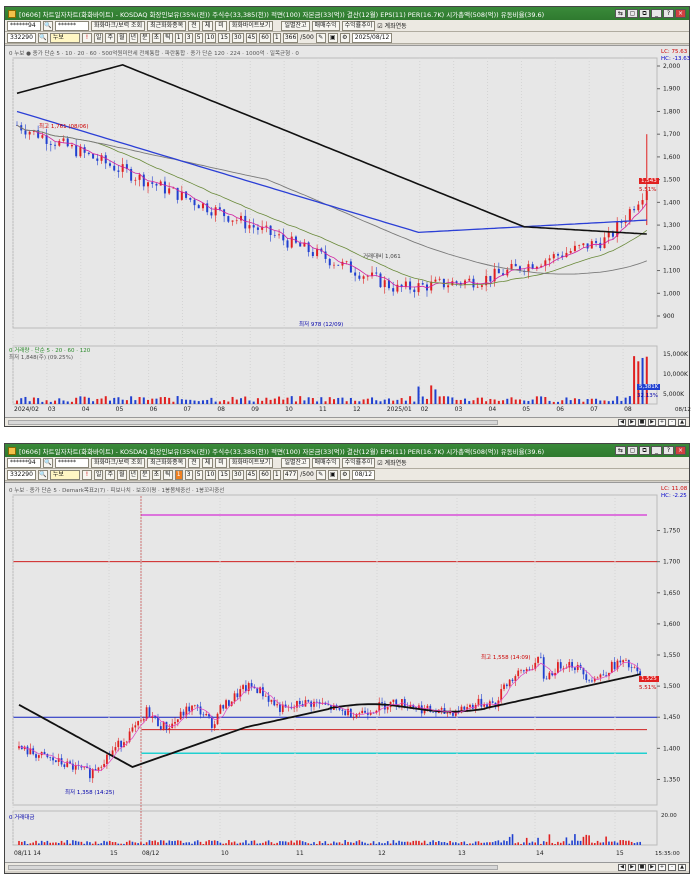 The width and height of the screenshot is (693, 880). I want to click on count-input: 366, so click(290, 37).